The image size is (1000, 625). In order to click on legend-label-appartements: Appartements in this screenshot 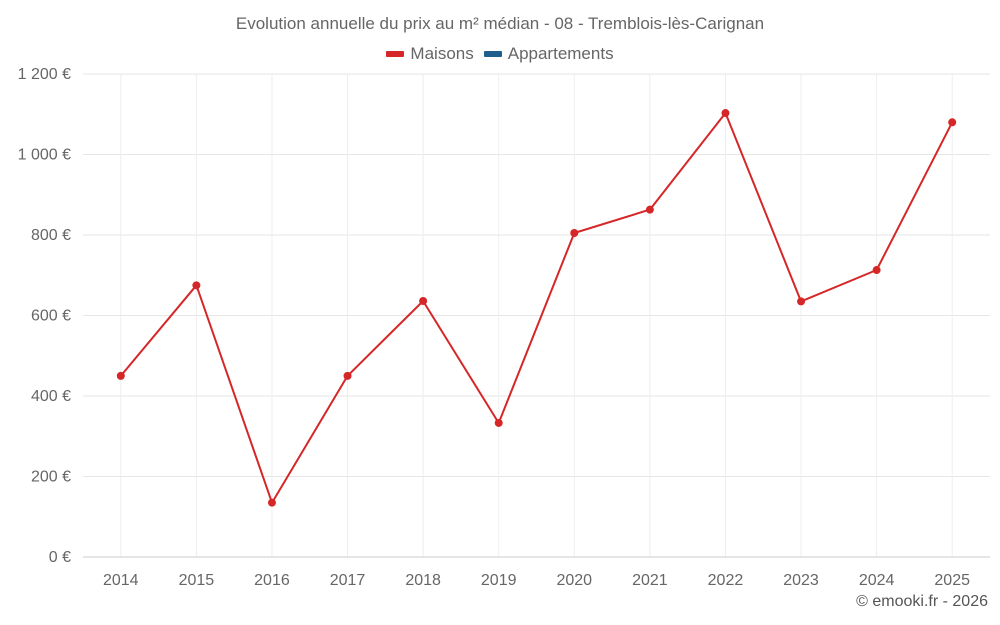, I will do `click(560, 53)`.